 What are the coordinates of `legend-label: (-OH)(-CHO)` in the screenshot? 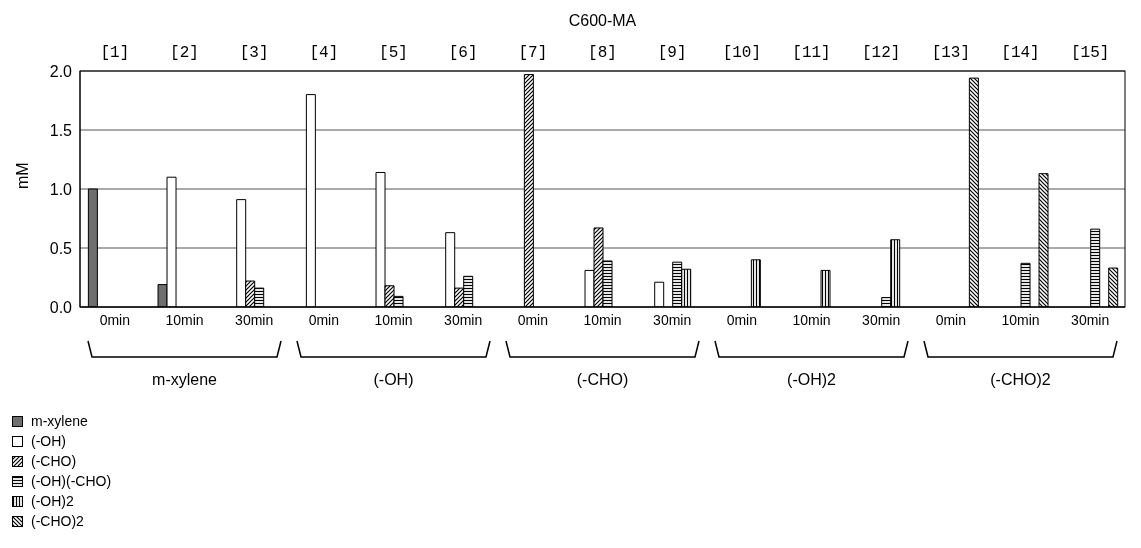 It's located at (71, 481).